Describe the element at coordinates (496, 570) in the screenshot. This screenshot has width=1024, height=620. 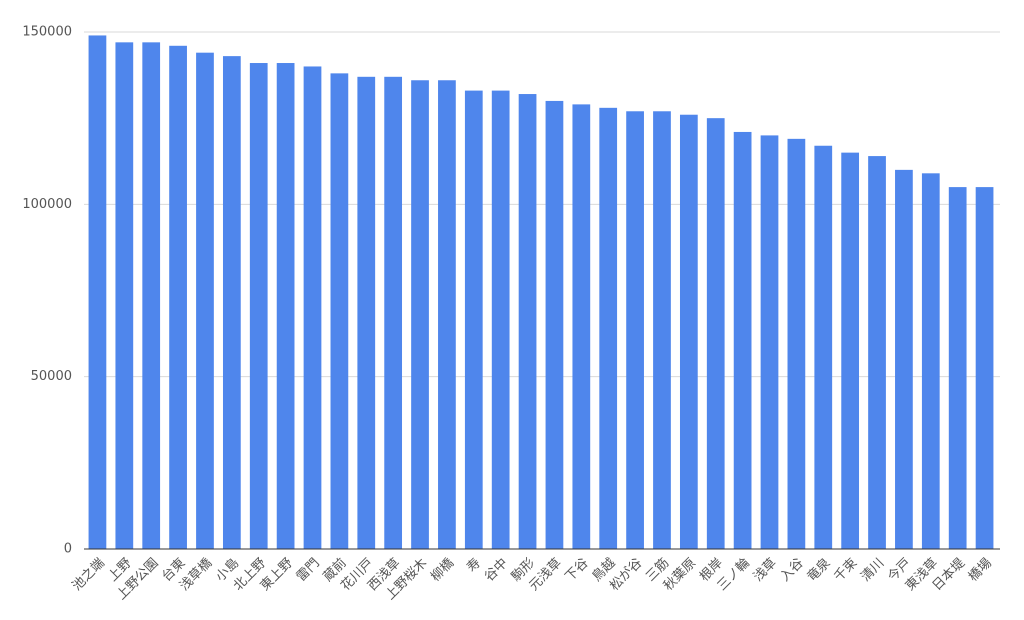
I see `x-tick-label: 谷中` at that location.